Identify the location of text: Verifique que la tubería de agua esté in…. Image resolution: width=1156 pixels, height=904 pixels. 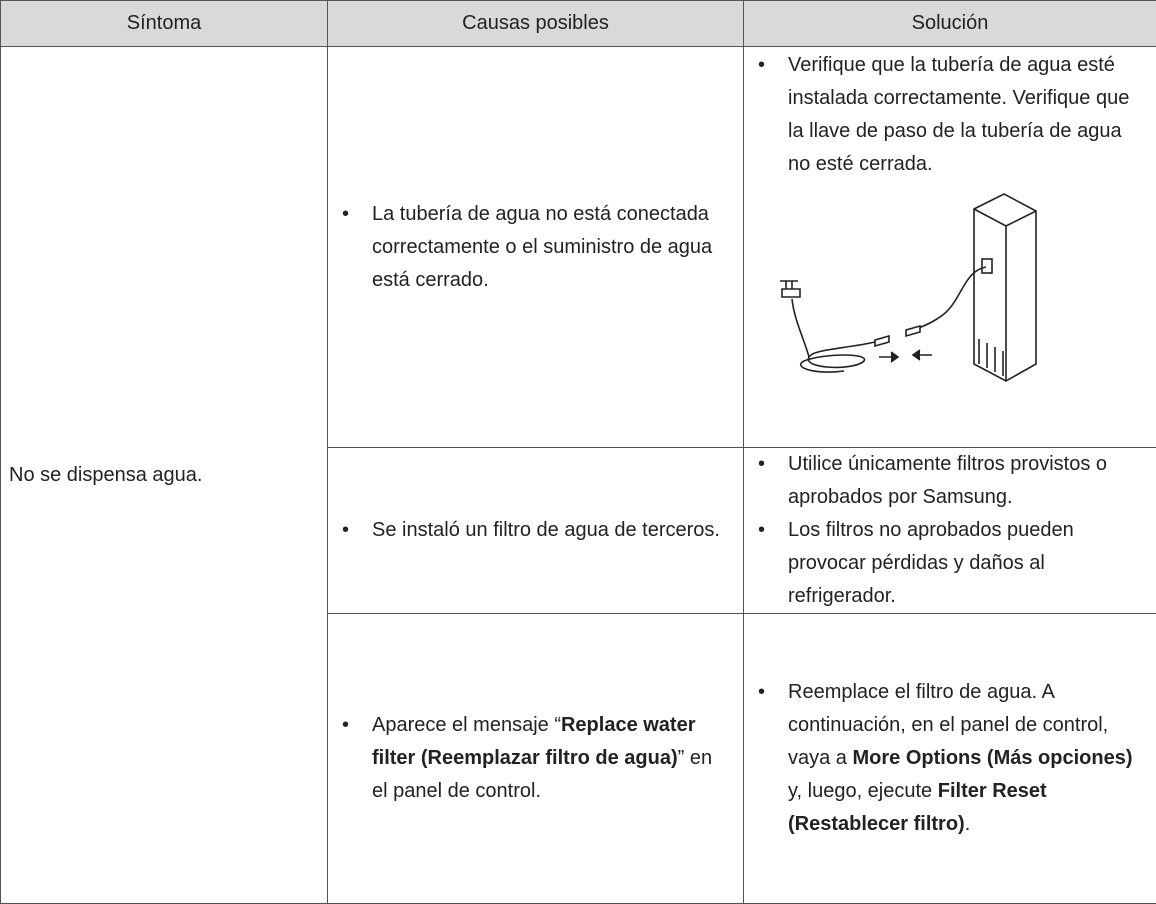
(958, 114).